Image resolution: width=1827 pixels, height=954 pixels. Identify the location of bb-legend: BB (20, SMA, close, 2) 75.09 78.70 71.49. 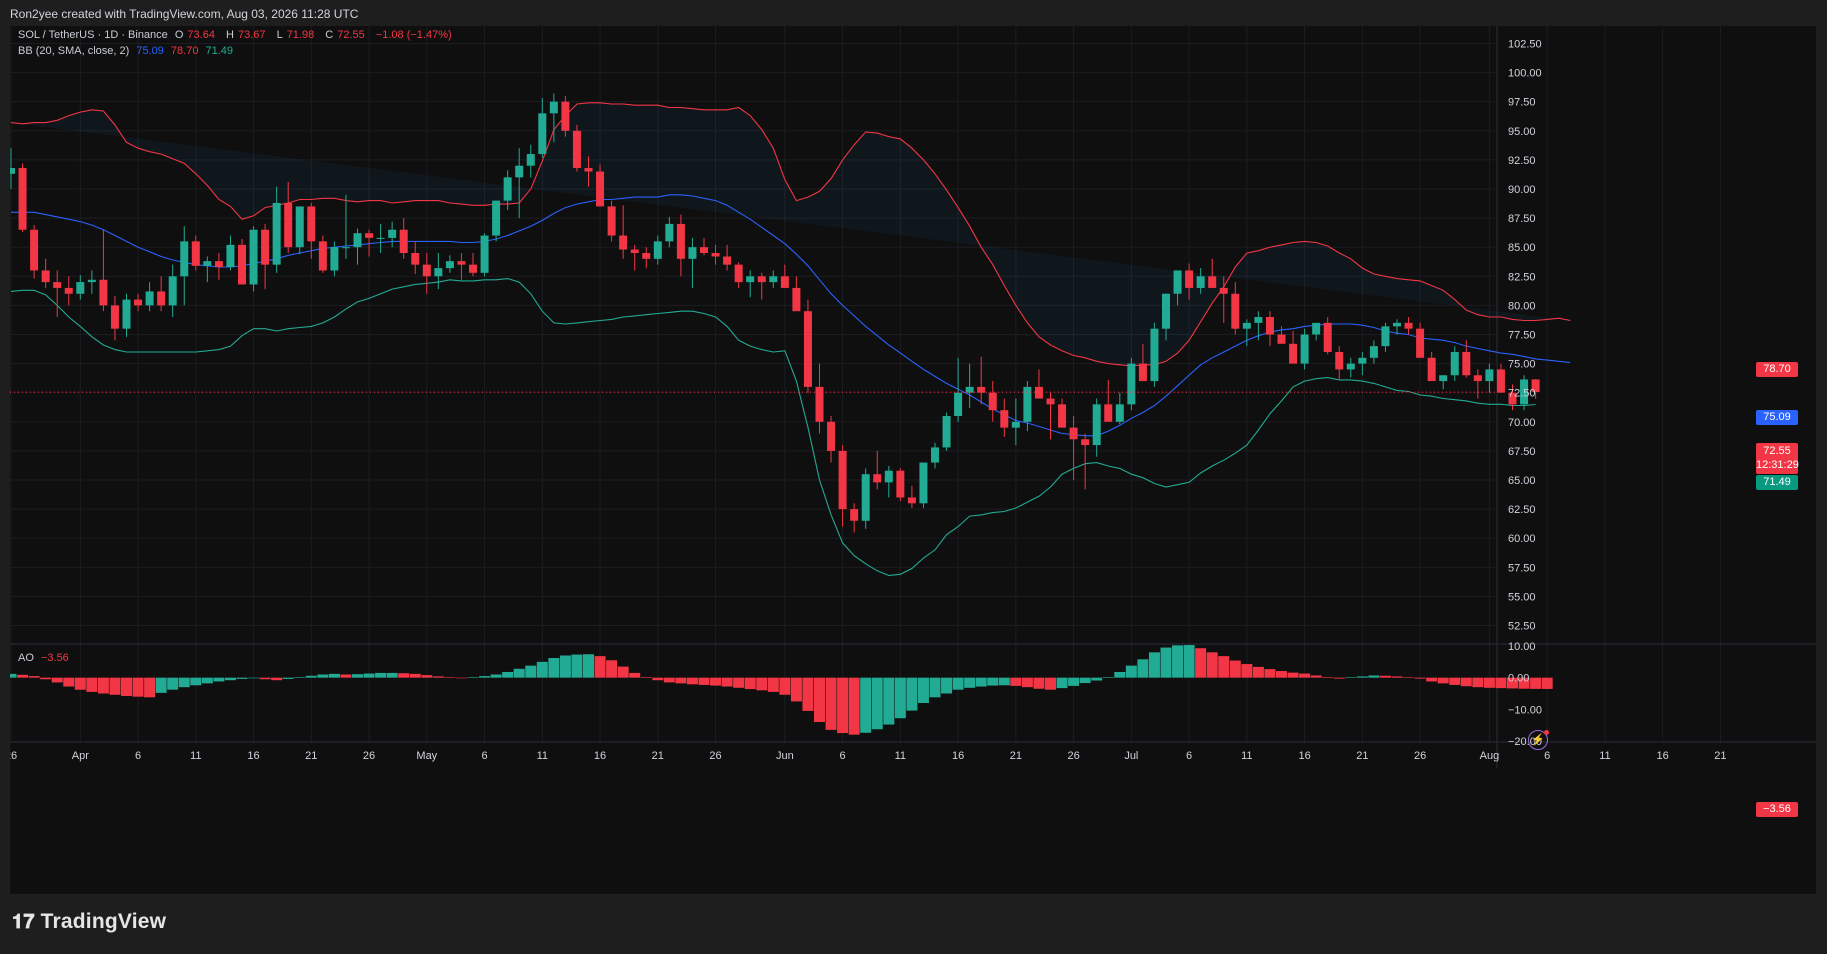
(127, 51).